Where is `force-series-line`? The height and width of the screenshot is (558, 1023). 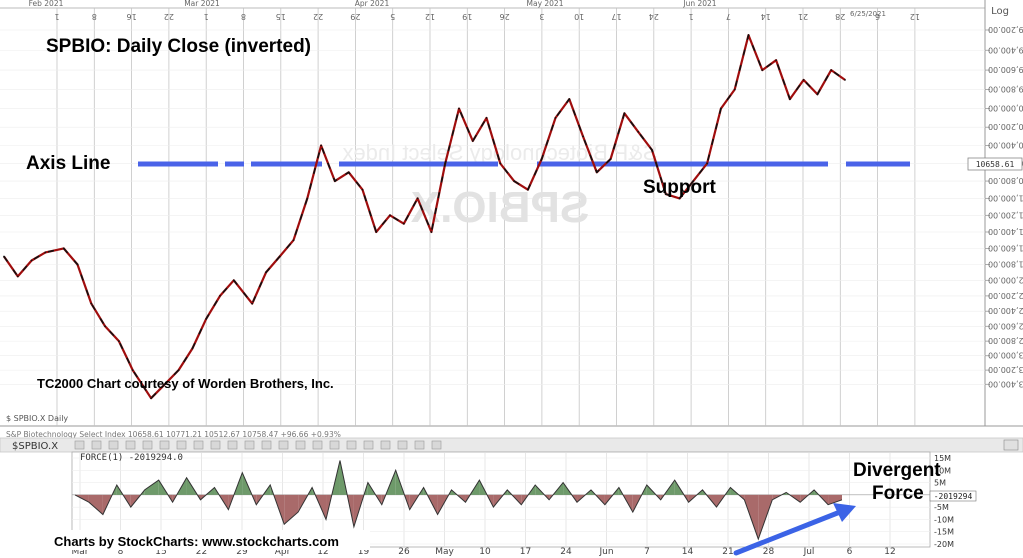
force-series-line is located at coordinates (458, 500).